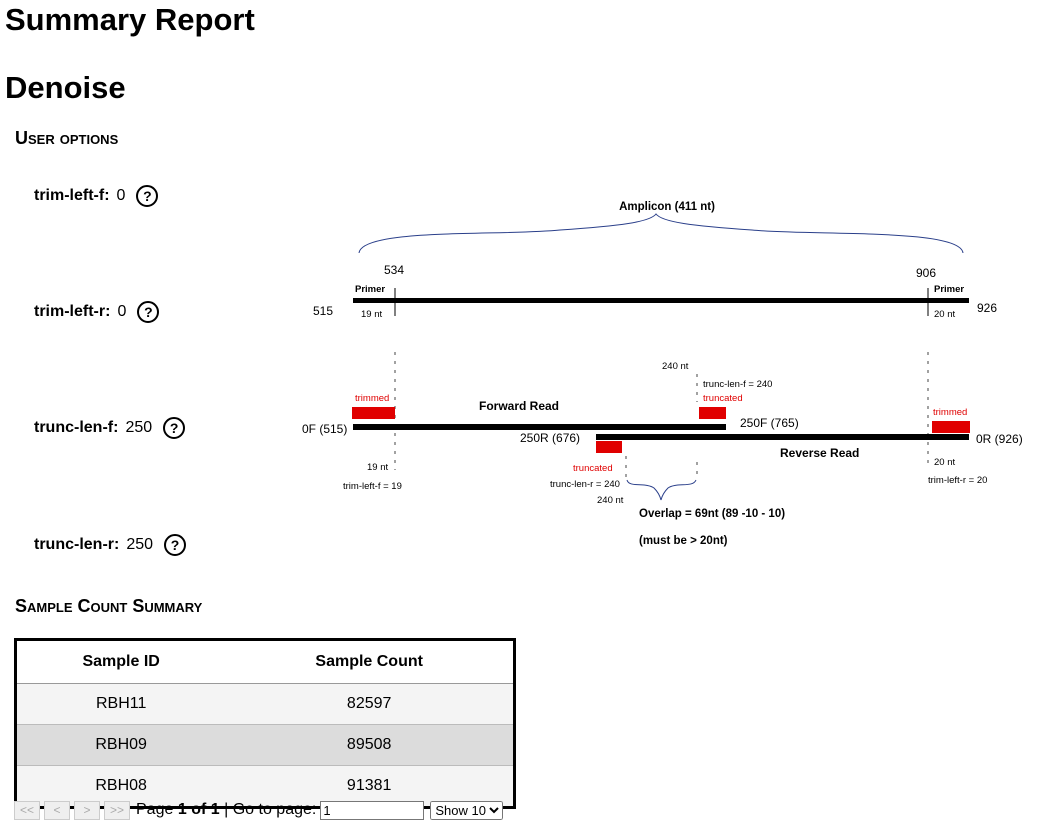 The height and width of the screenshot is (834, 1052). Describe the element at coordinates (372, 398) in the screenshot. I see `trimmed-left-label: trimmed` at that location.